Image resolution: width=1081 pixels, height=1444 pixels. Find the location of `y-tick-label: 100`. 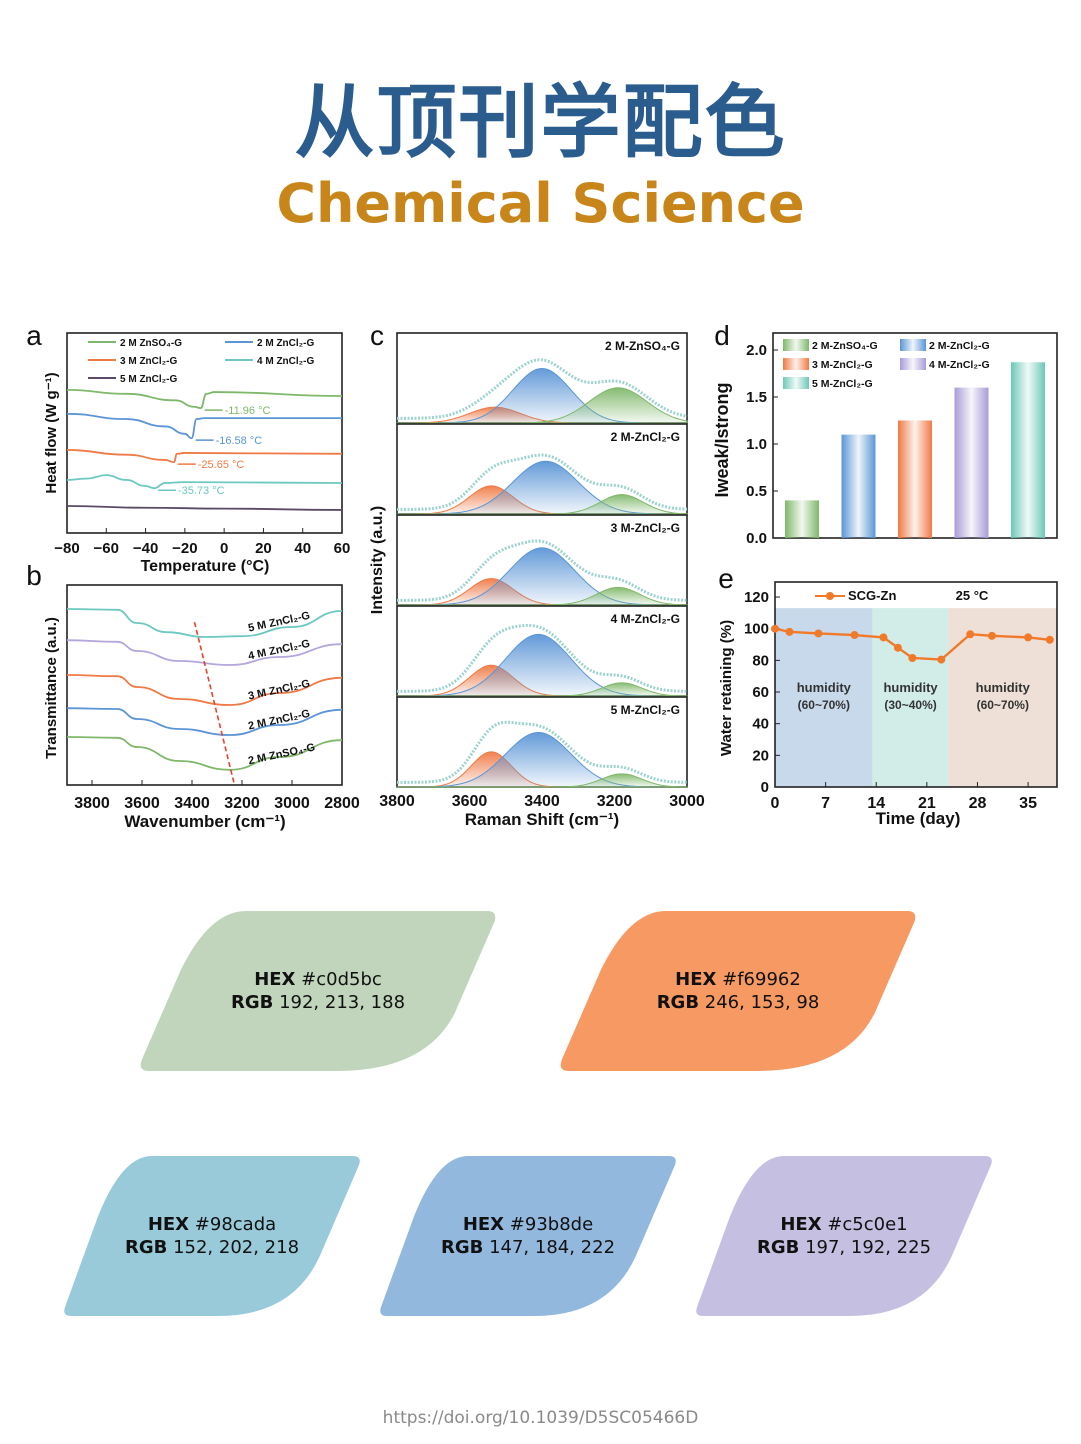

y-tick-label: 100 is located at coordinates (756, 629).